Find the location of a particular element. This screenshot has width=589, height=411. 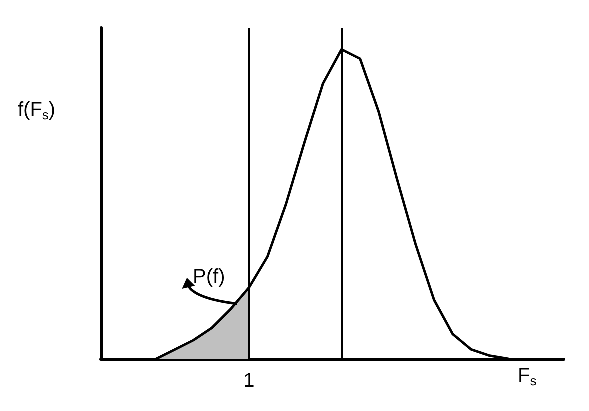

annotation: P(f) is located at coordinates (209, 277).